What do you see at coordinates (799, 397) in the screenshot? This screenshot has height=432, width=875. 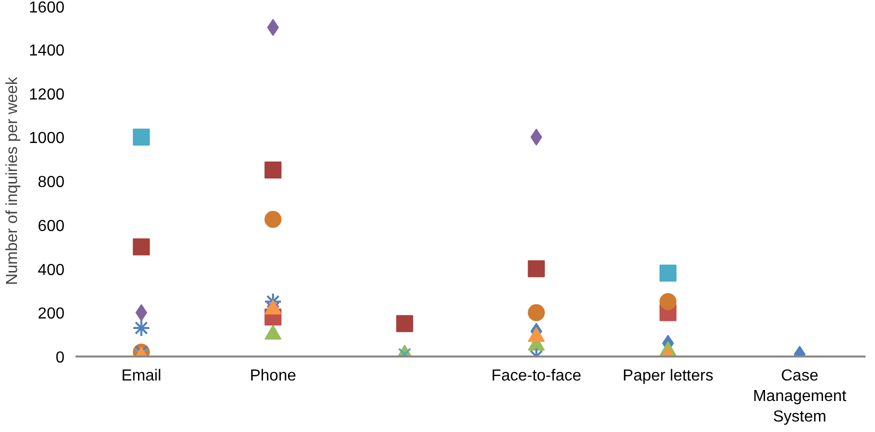 I see `x-tick-label: Case Management System` at bounding box center [799, 397].